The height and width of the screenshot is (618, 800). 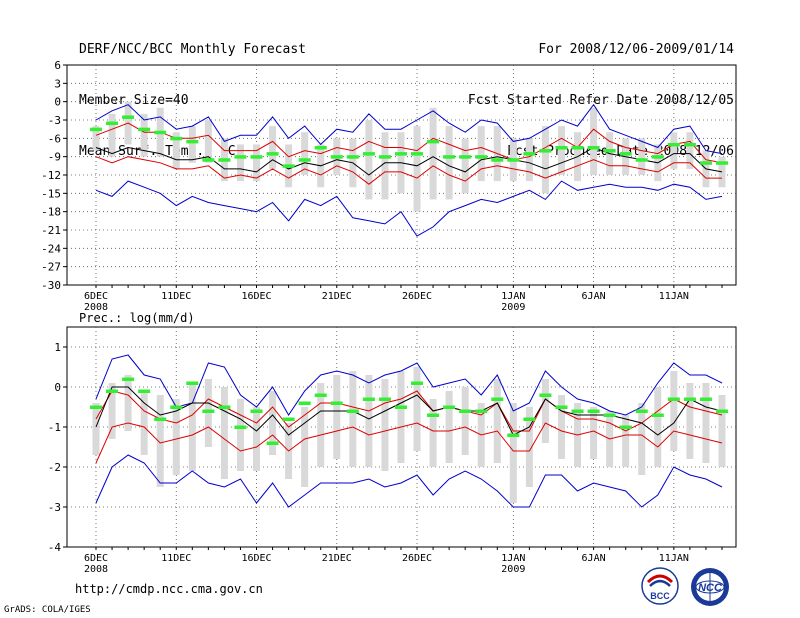 I want to click on panel1-xtick-label: 21DEC, so click(x=337, y=296).